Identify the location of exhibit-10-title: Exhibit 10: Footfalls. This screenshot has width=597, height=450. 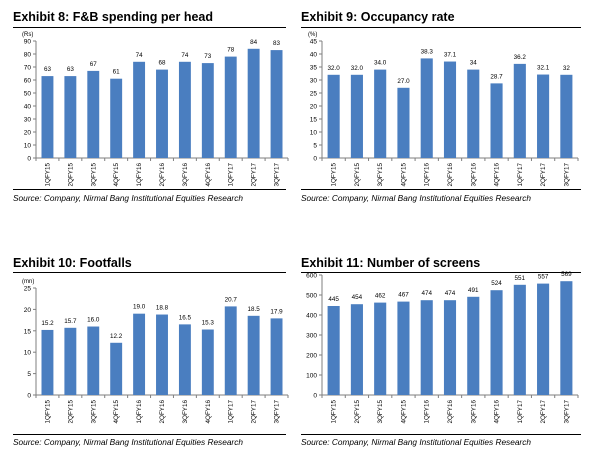
(72, 263).